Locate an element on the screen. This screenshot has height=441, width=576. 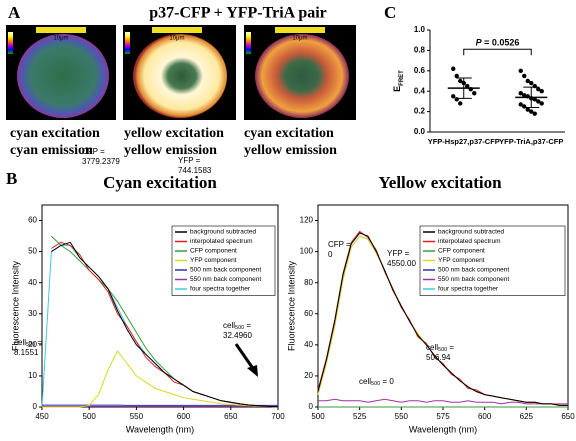
y-tick-label: 50 is located at coordinates (32, 251).